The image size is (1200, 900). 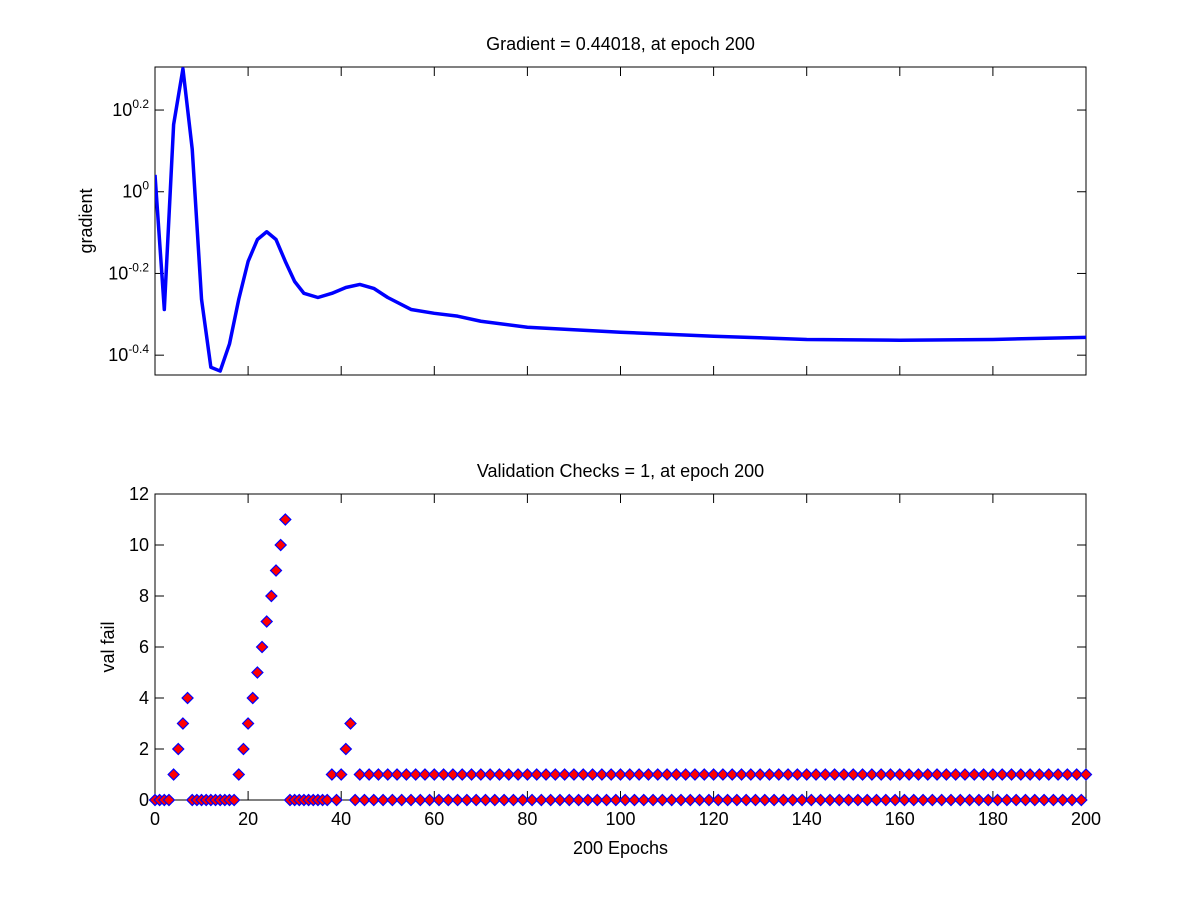 I want to click on y-tick-label: 4, so click(x=144, y=698).